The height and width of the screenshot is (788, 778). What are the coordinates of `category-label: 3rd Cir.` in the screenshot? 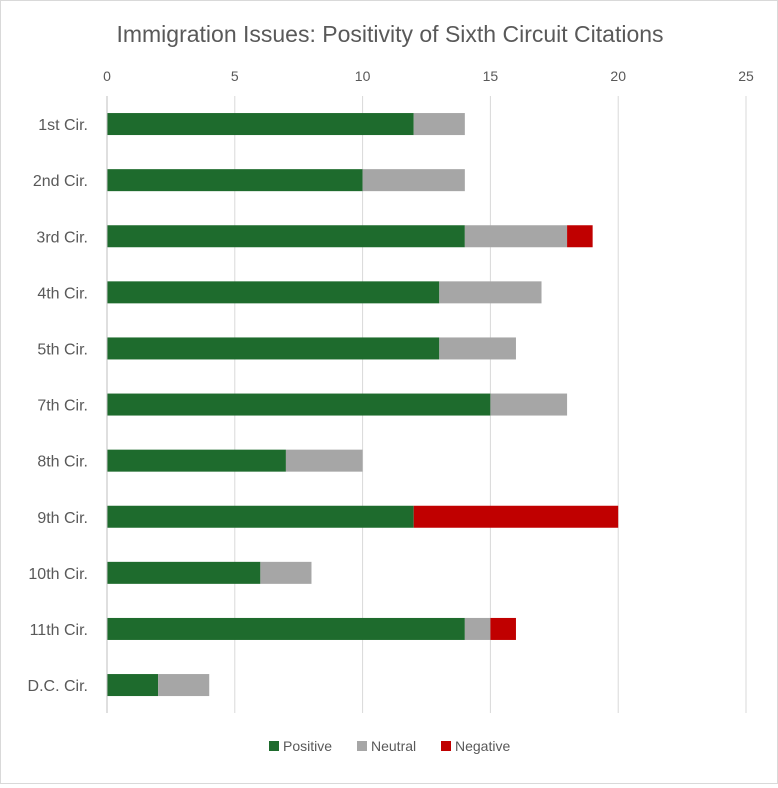 It's located at (62, 237).